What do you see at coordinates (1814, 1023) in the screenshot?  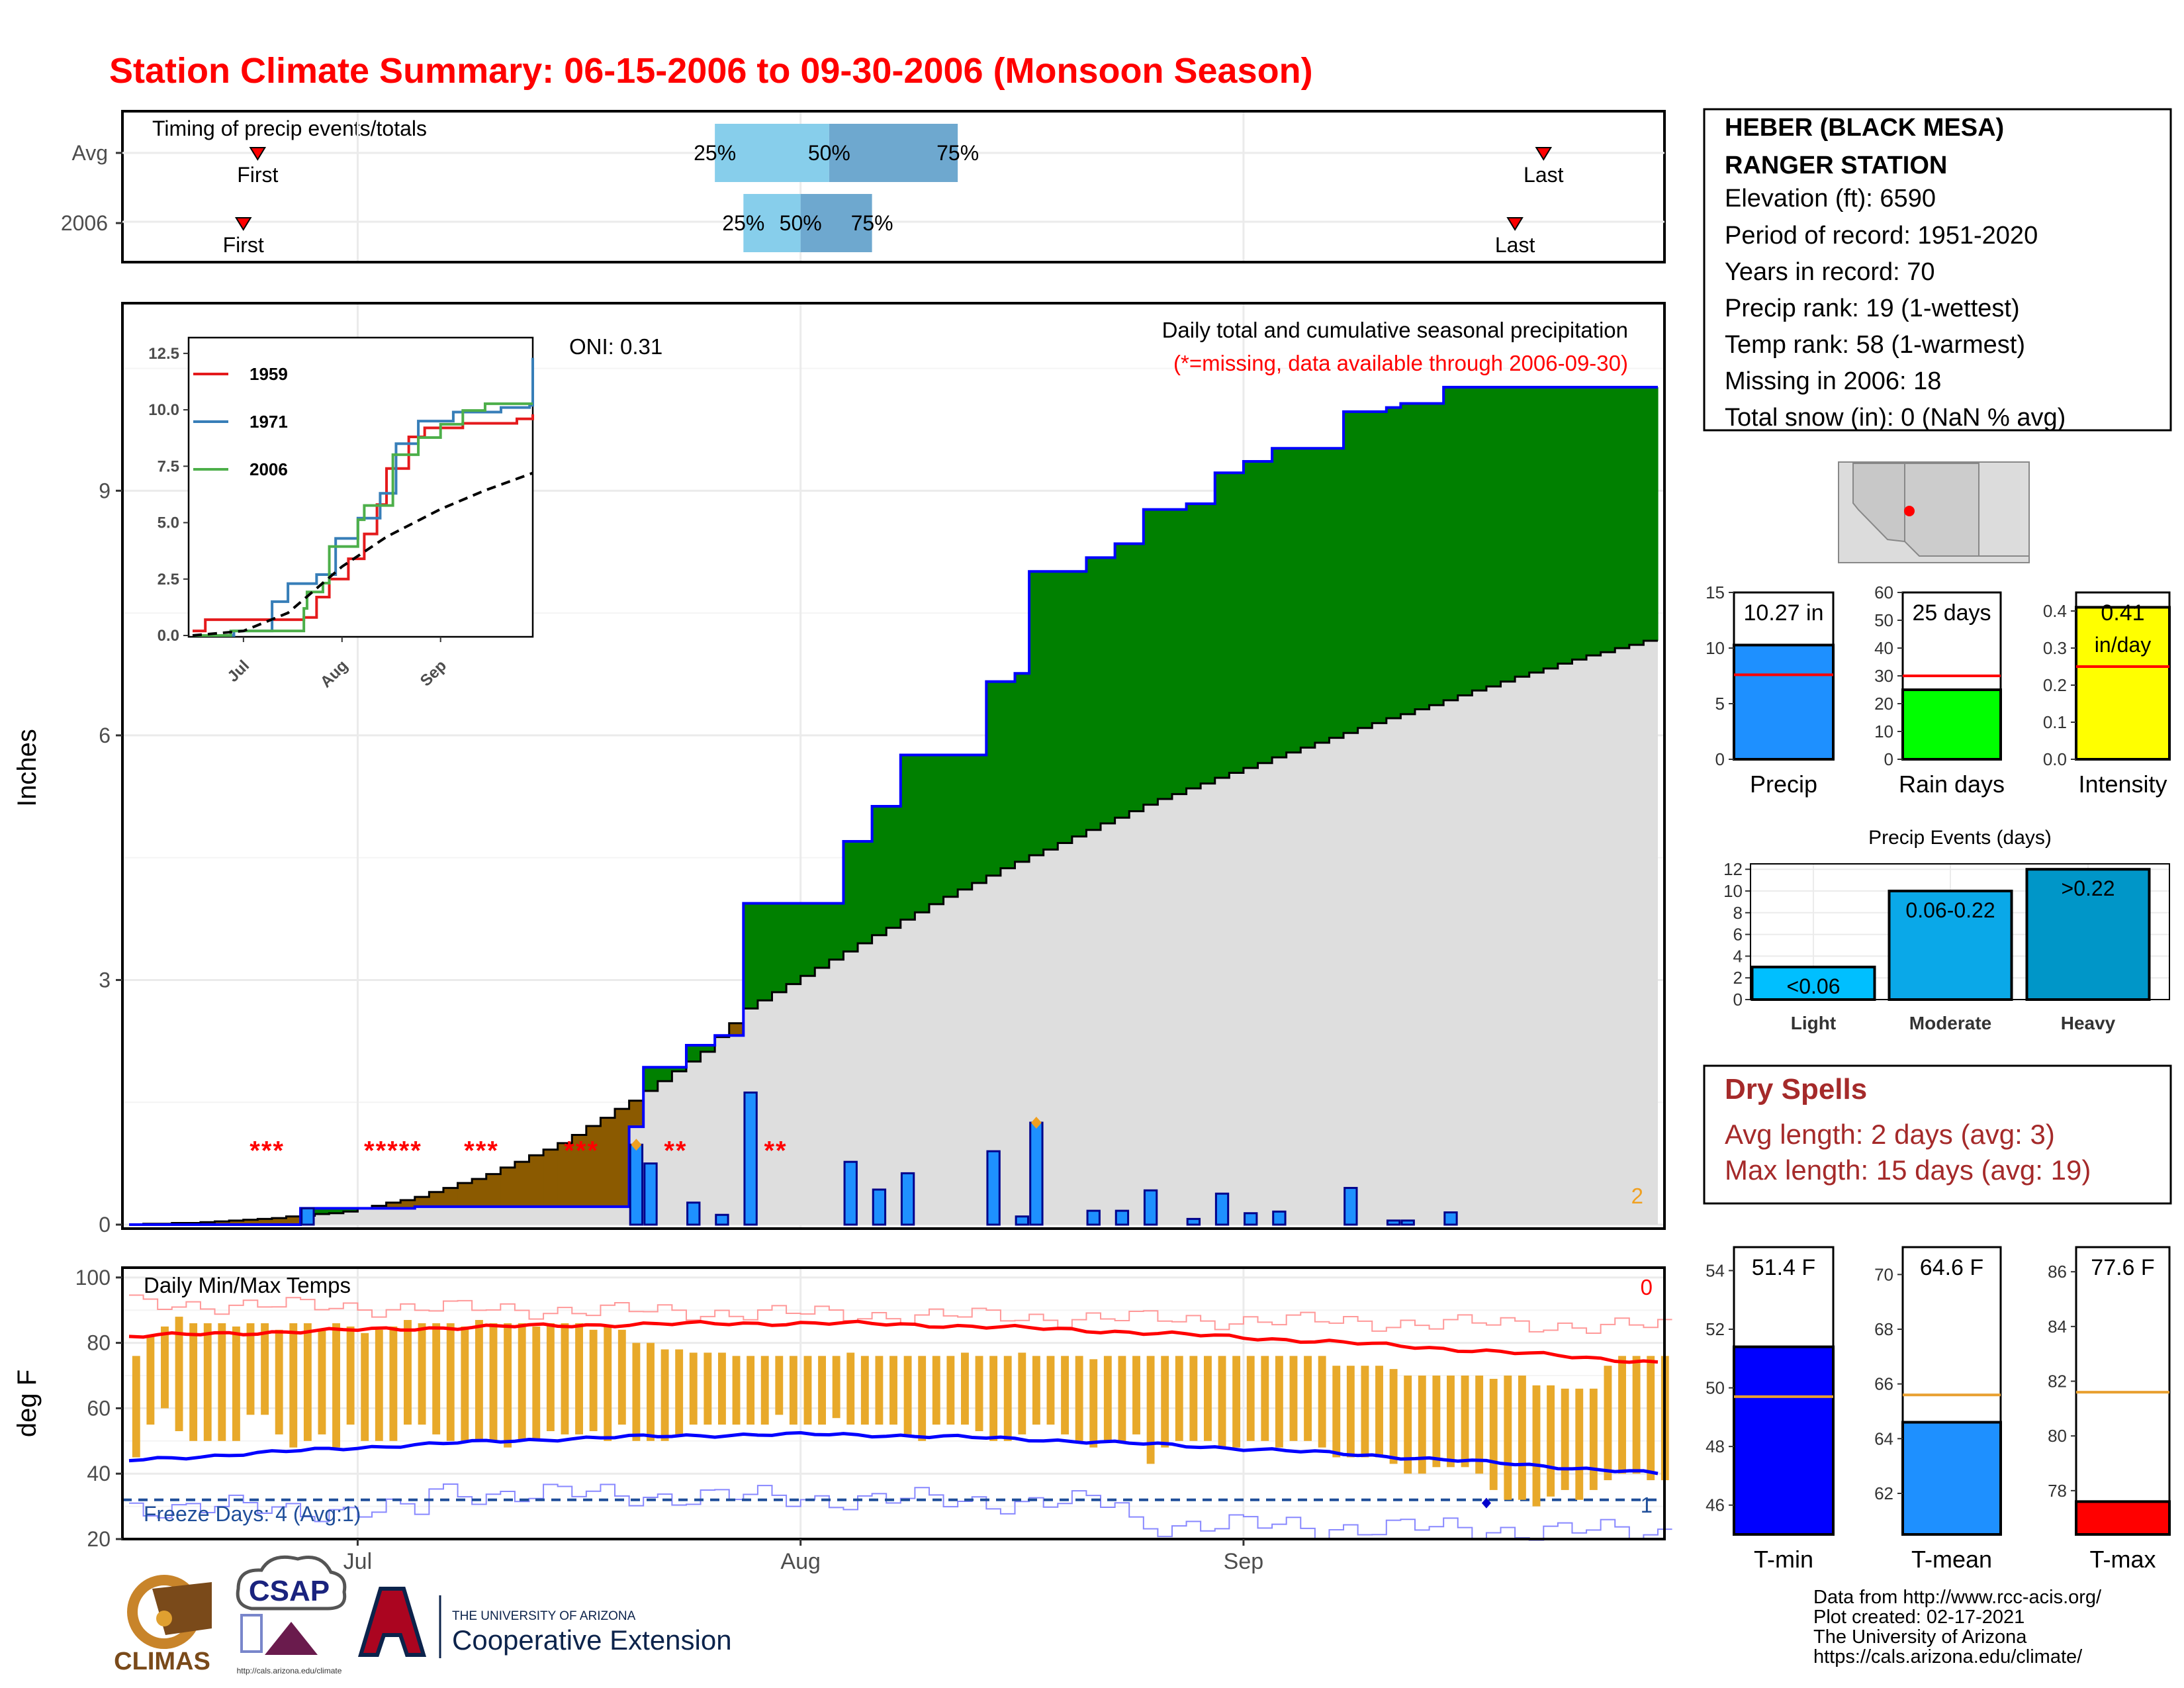 I see `precip-events-category-label: Light` at bounding box center [1814, 1023].